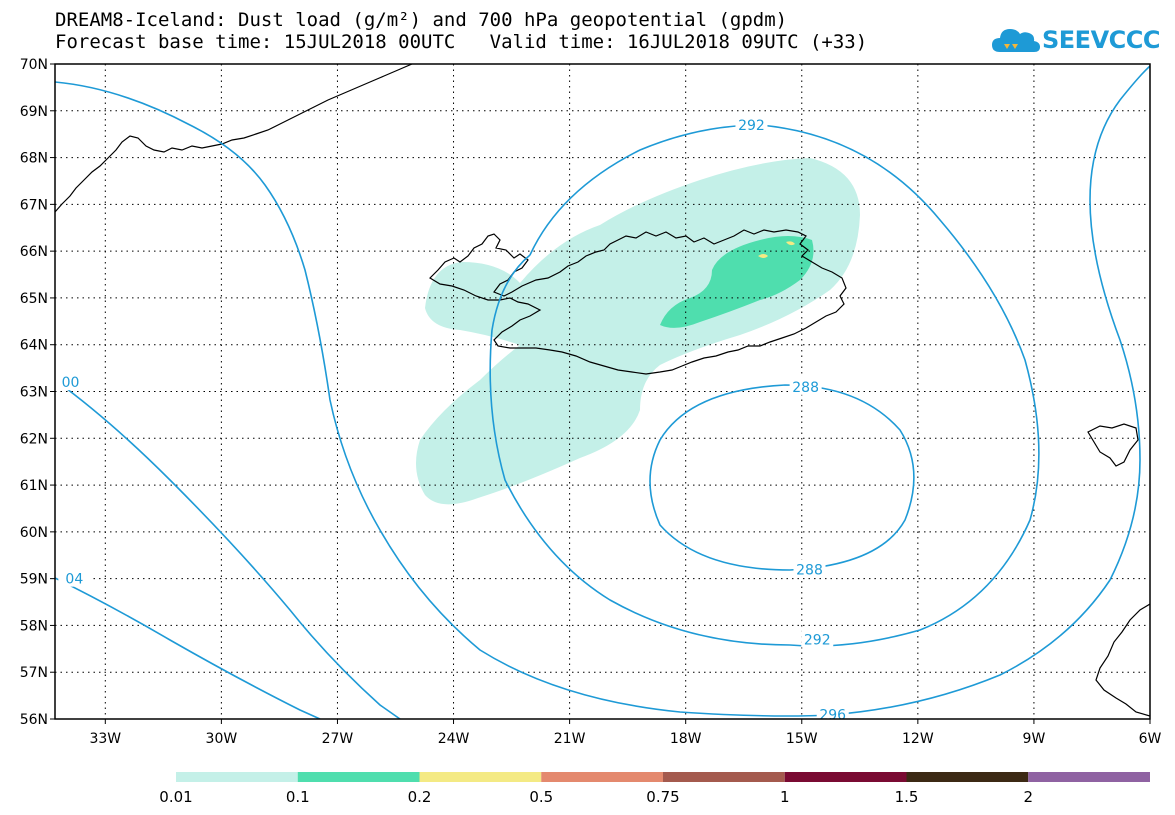  I want to click on legend-label: 0.01, so click(175, 797).